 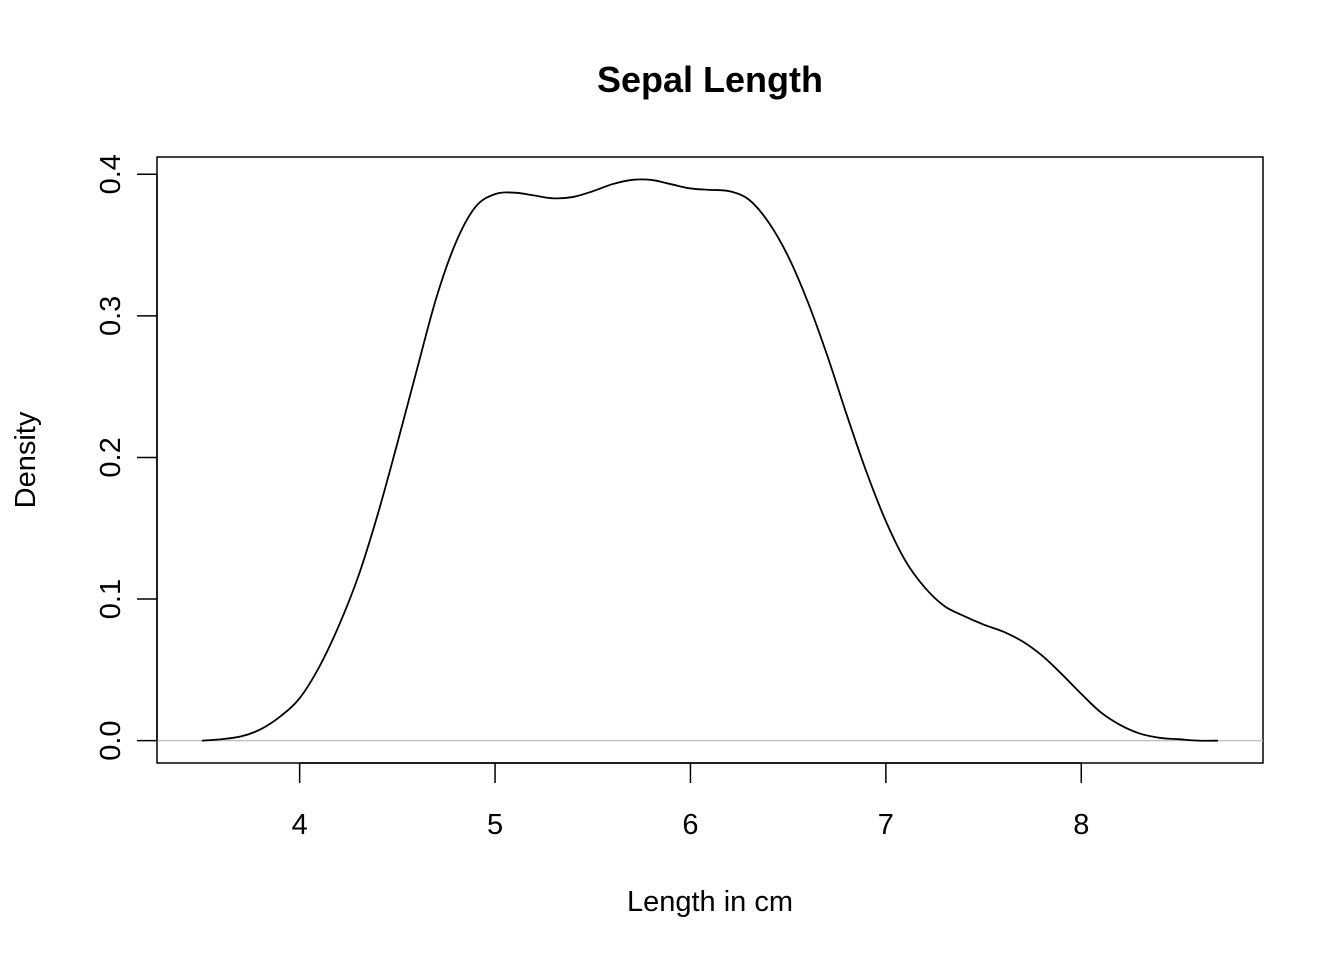 What do you see at coordinates (710, 79) in the screenshot?
I see `chart-title: Sepal Length` at bounding box center [710, 79].